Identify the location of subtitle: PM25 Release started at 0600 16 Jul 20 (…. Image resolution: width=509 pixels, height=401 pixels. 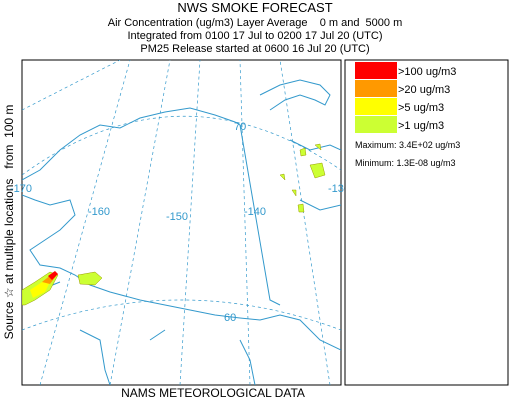
(254, 49).